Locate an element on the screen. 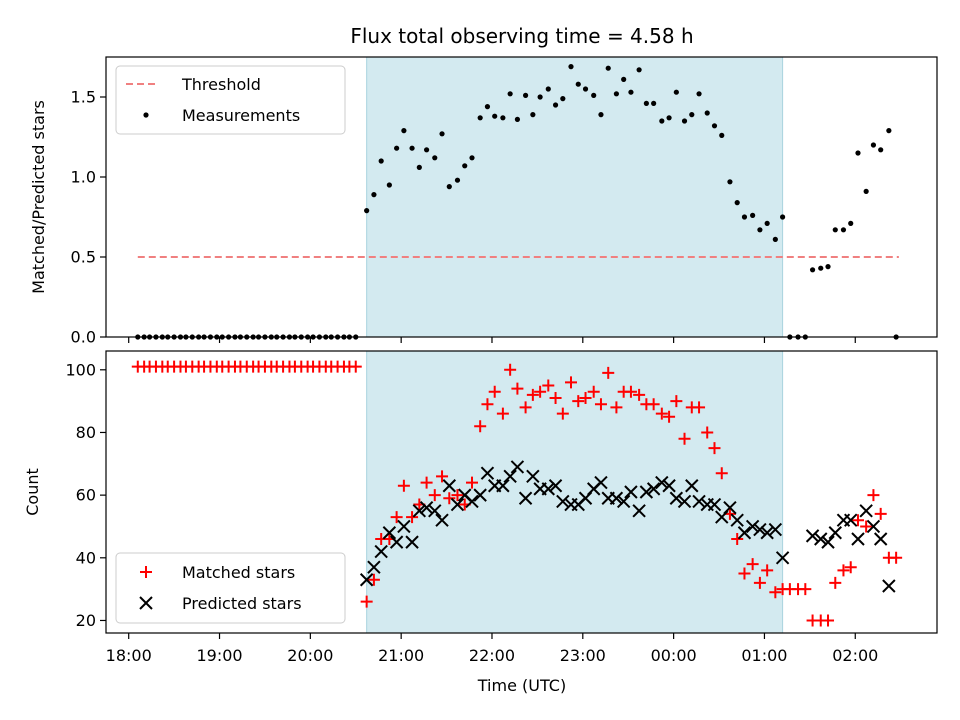 The image size is (960, 720). x-axis-title: Time (UTC) is located at coordinates (521, 685).